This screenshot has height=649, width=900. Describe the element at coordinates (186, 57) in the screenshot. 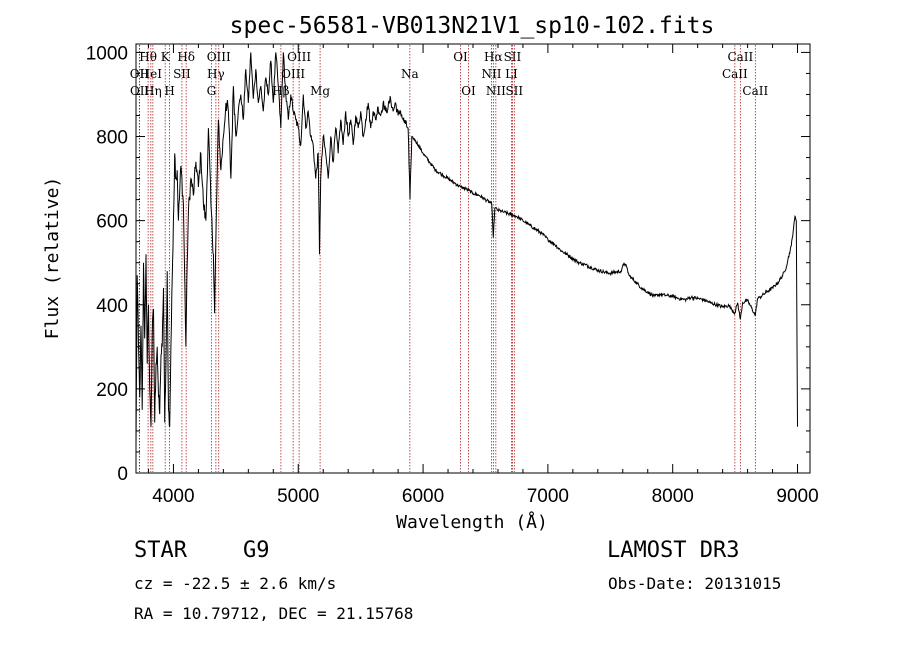

I see `emission-line-label: Hδ` at that location.